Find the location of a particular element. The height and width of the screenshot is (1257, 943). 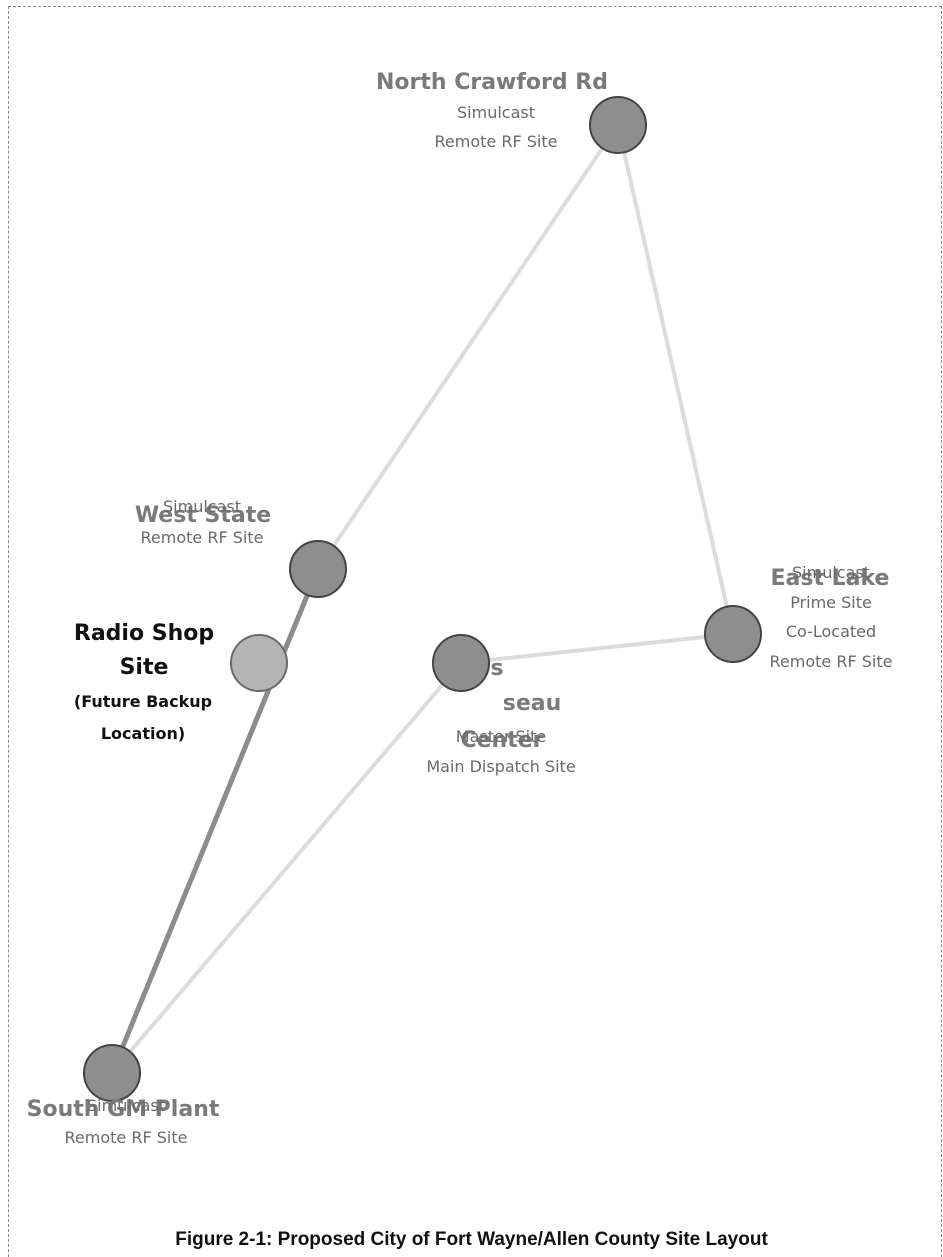

radio-shop-line1: Radio Shop is located at coordinates (144, 633).